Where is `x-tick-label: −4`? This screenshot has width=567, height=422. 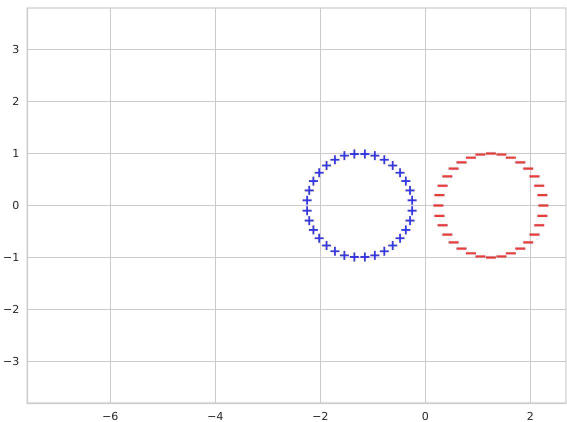 x-tick-label: −4 is located at coordinates (215, 416).